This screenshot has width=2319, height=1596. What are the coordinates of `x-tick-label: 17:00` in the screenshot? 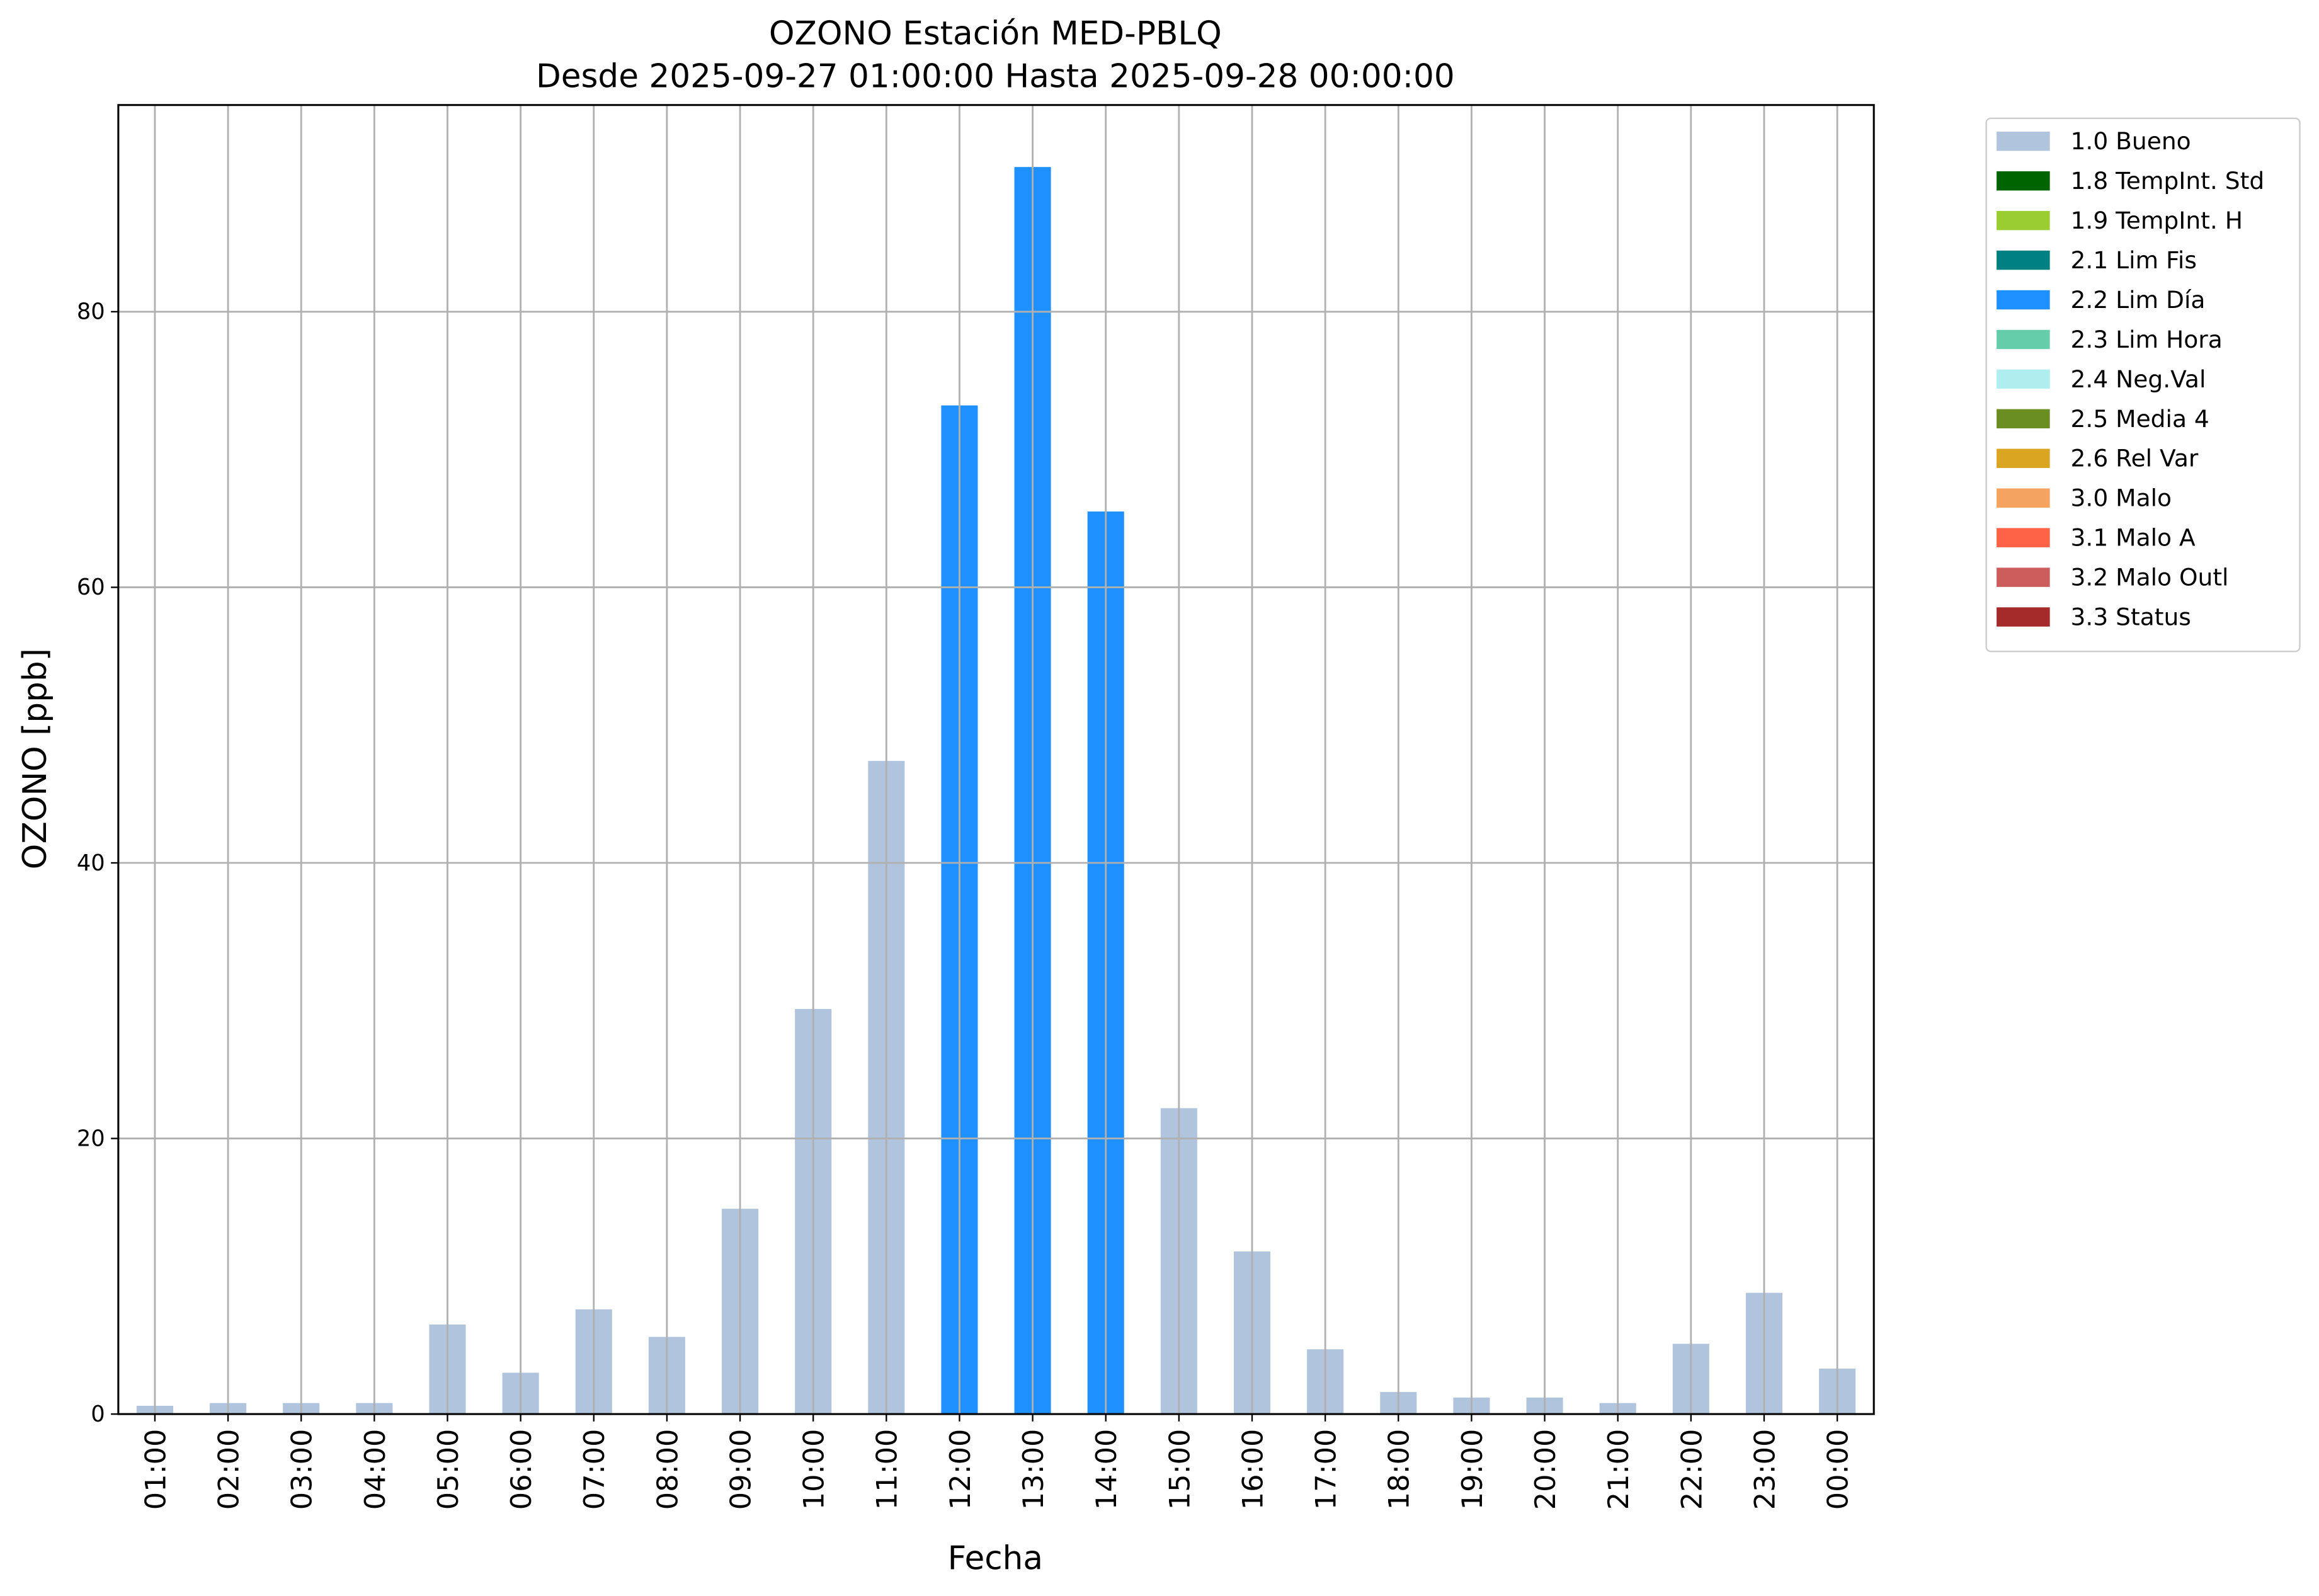 It's located at (1326, 1469).